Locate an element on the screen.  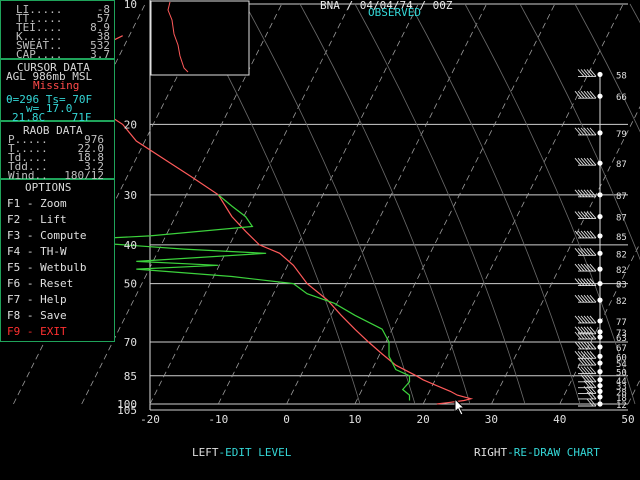
wind-speed-label: 54 is located at coordinates (621, 365).